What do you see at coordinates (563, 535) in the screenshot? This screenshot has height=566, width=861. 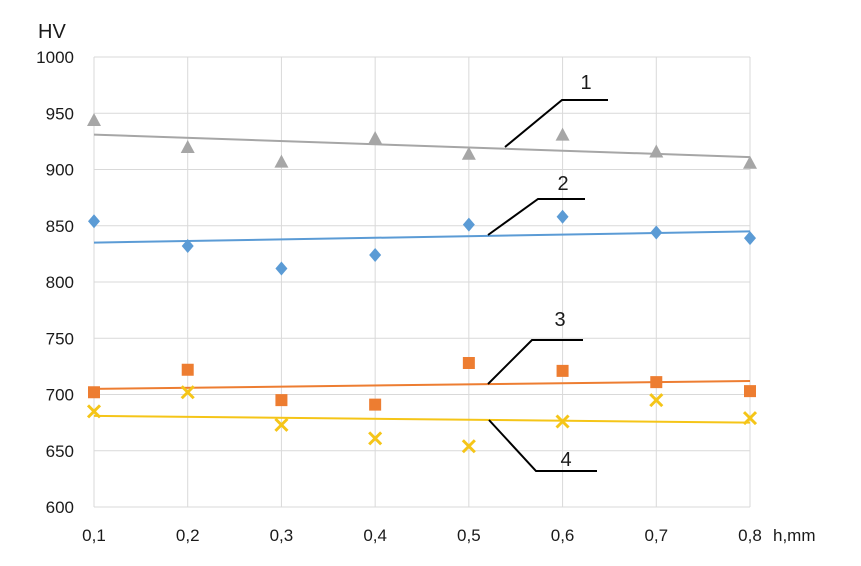 I see `x-tick-label: 0,6` at bounding box center [563, 535].